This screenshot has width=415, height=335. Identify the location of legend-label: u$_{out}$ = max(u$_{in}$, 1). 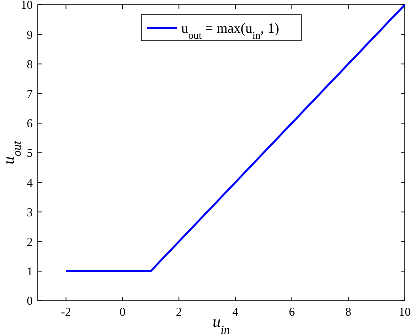
(231, 32).